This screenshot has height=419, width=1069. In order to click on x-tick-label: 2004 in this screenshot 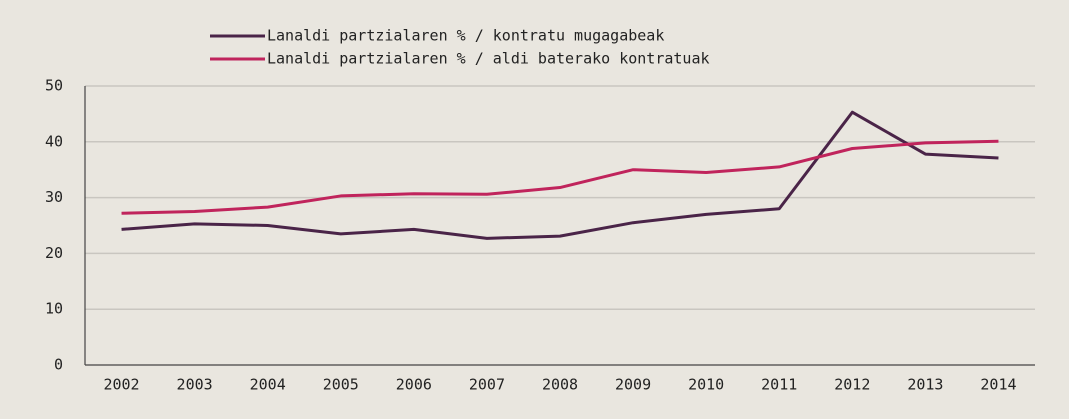, I will do `click(268, 385)`.